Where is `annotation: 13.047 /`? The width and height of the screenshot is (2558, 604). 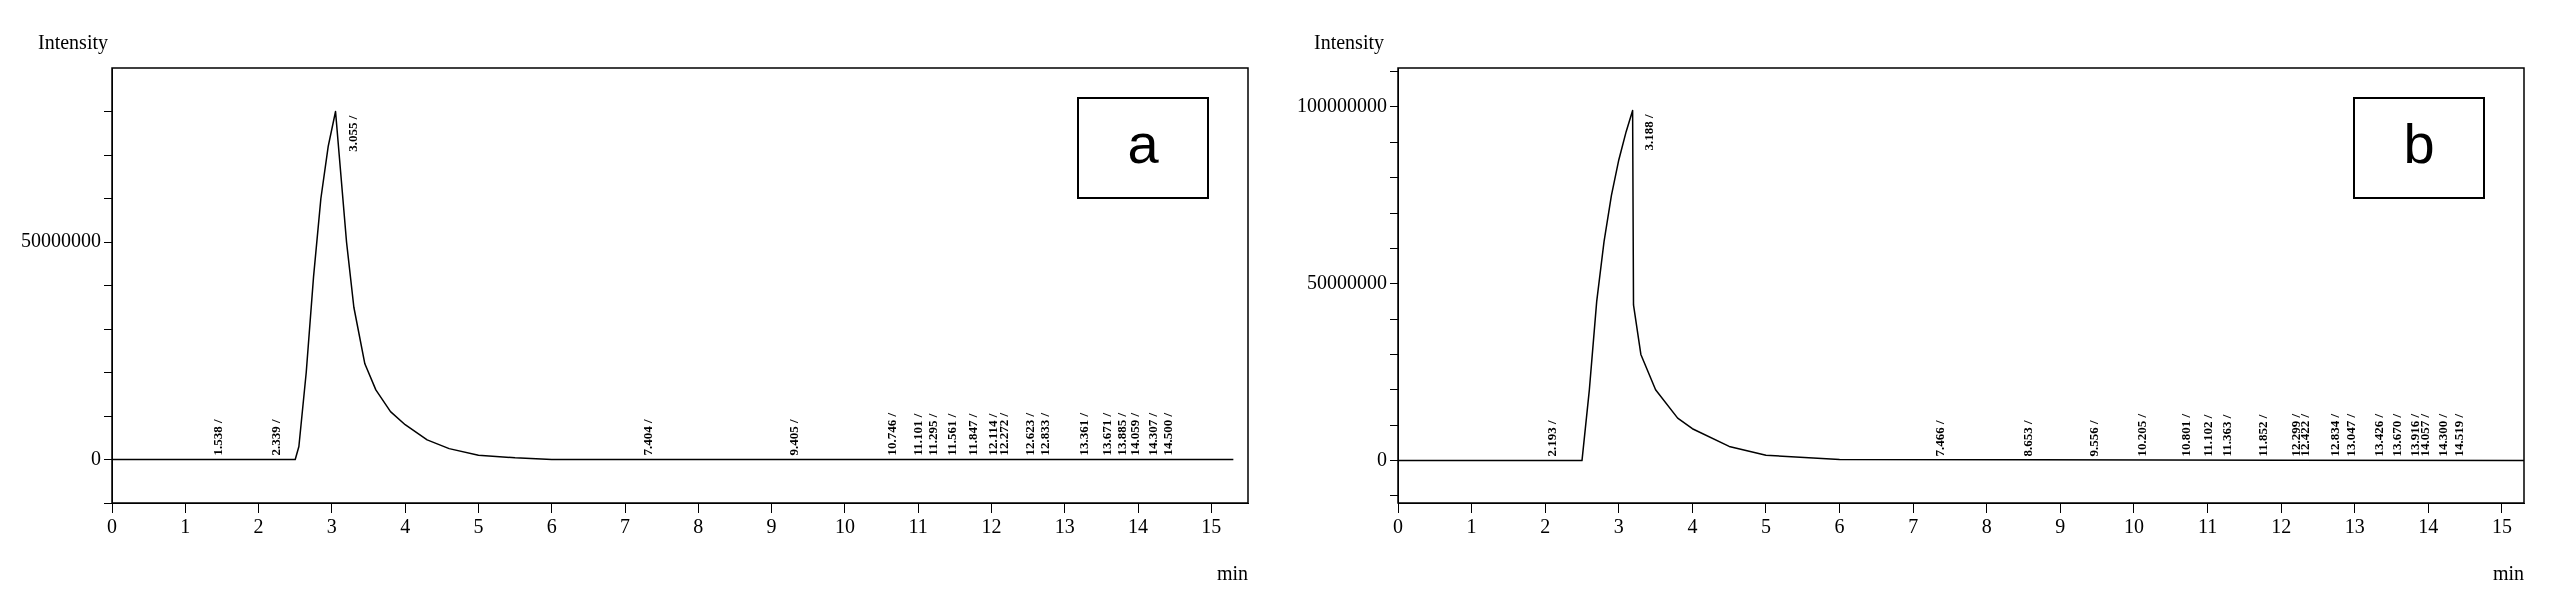 annotation: 13.047 / is located at coordinates (2351, 435).